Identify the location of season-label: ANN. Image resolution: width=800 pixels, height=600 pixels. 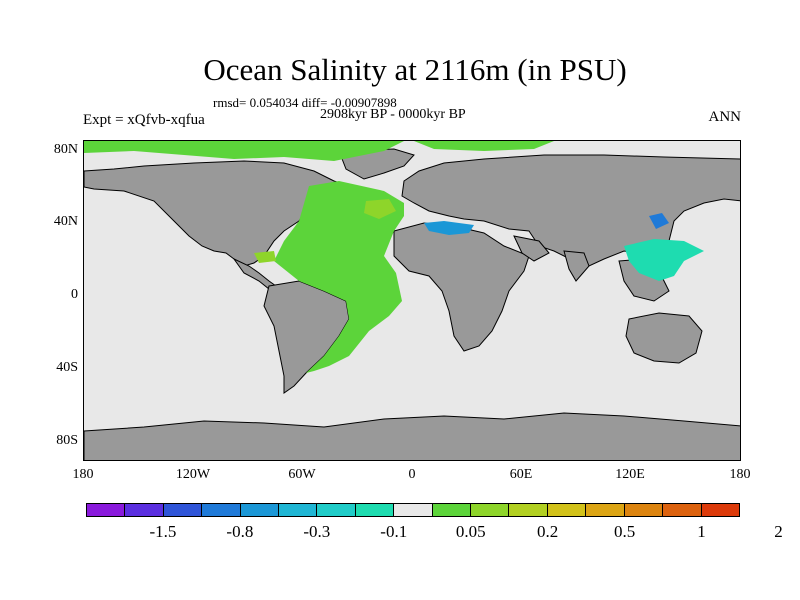
(725, 117).